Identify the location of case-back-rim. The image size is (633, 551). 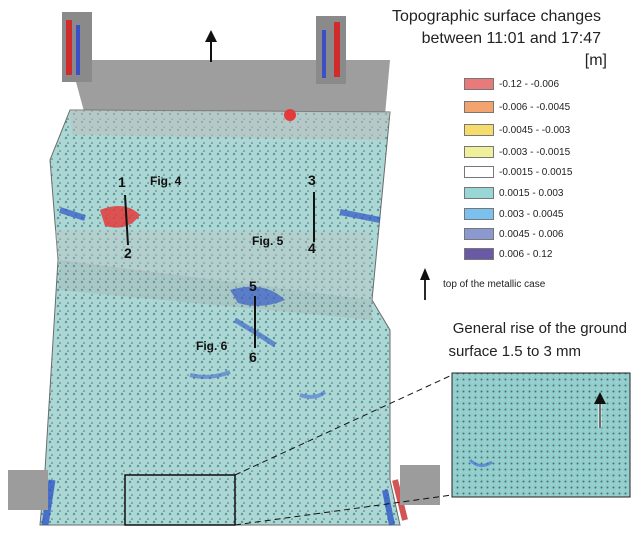
(230, 87).